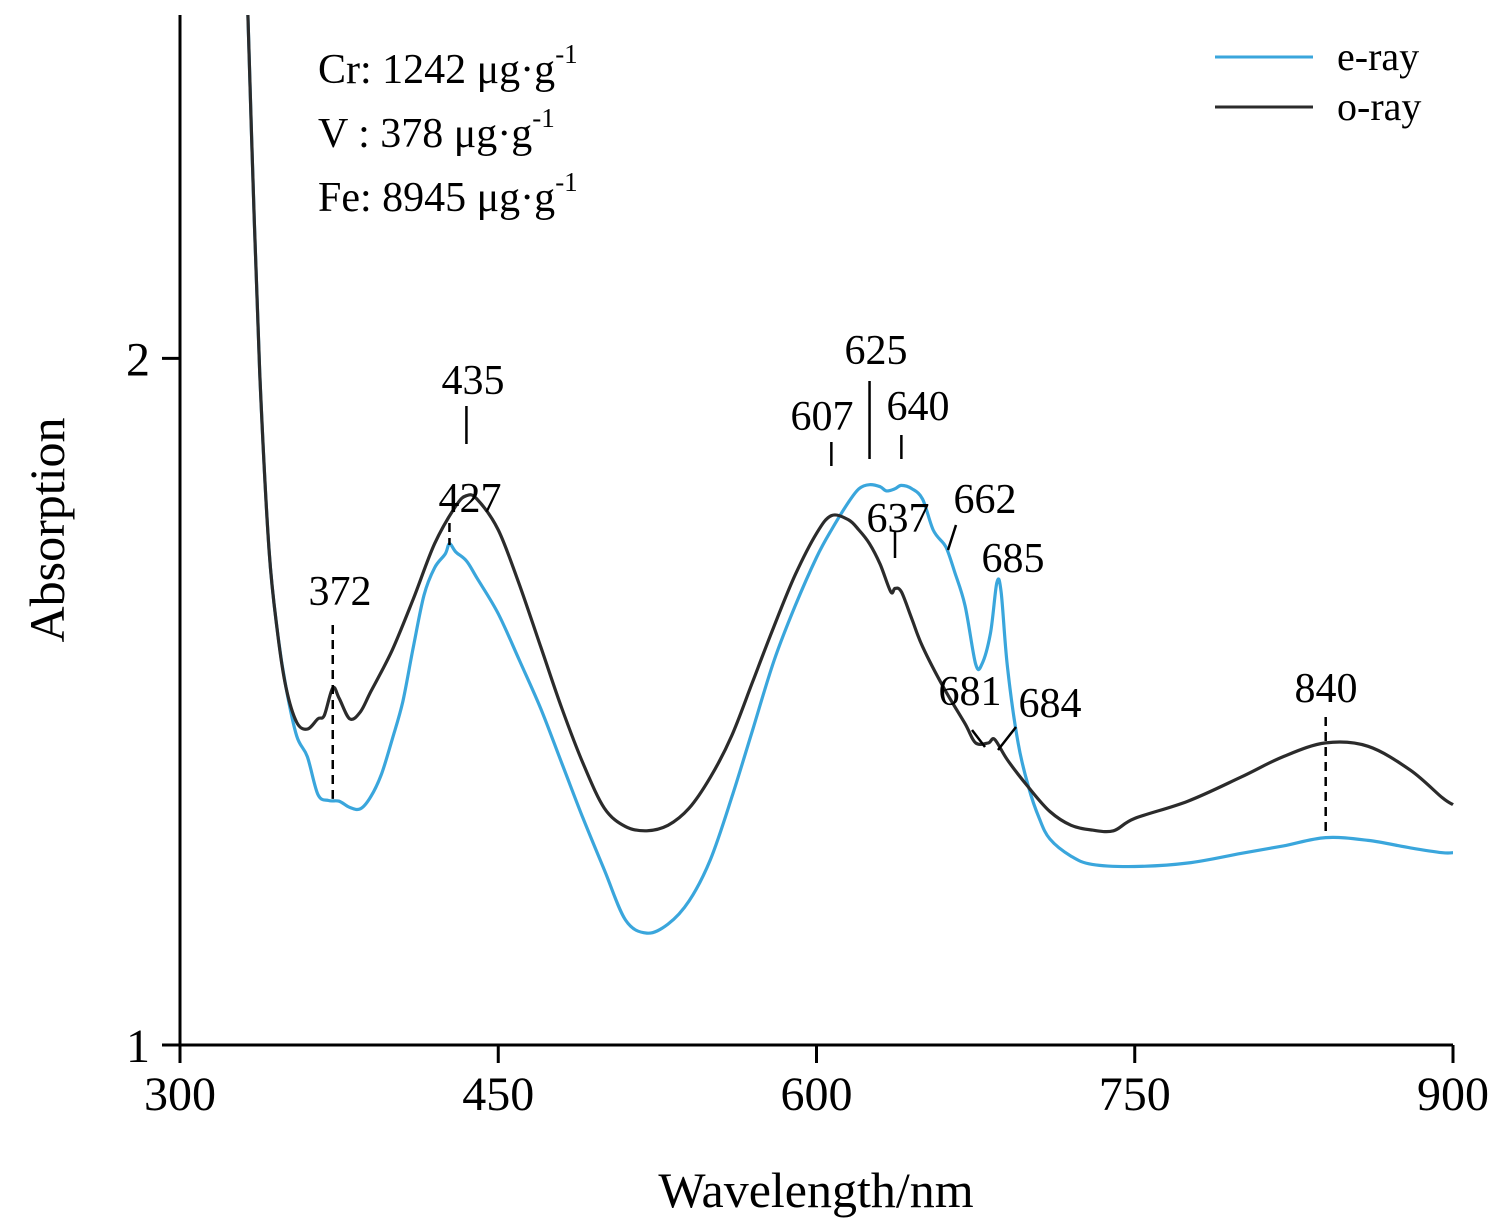 This screenshot has height=1222, width=1500. Describe the element at coordinates (898, 519) in the screenshot. I see `peak-label-637: 637` at that location.